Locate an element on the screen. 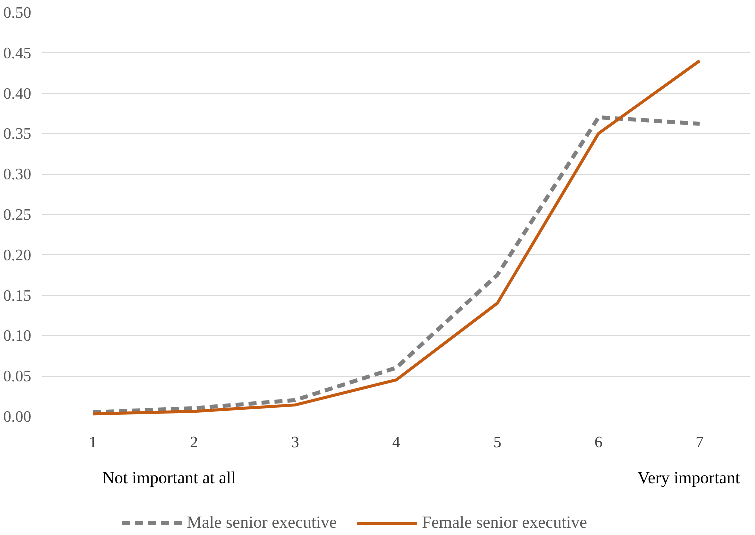 The width and height of the screenshot is (755, 535). y-tick-label: 0.05 is located at coordinates (18, 377).